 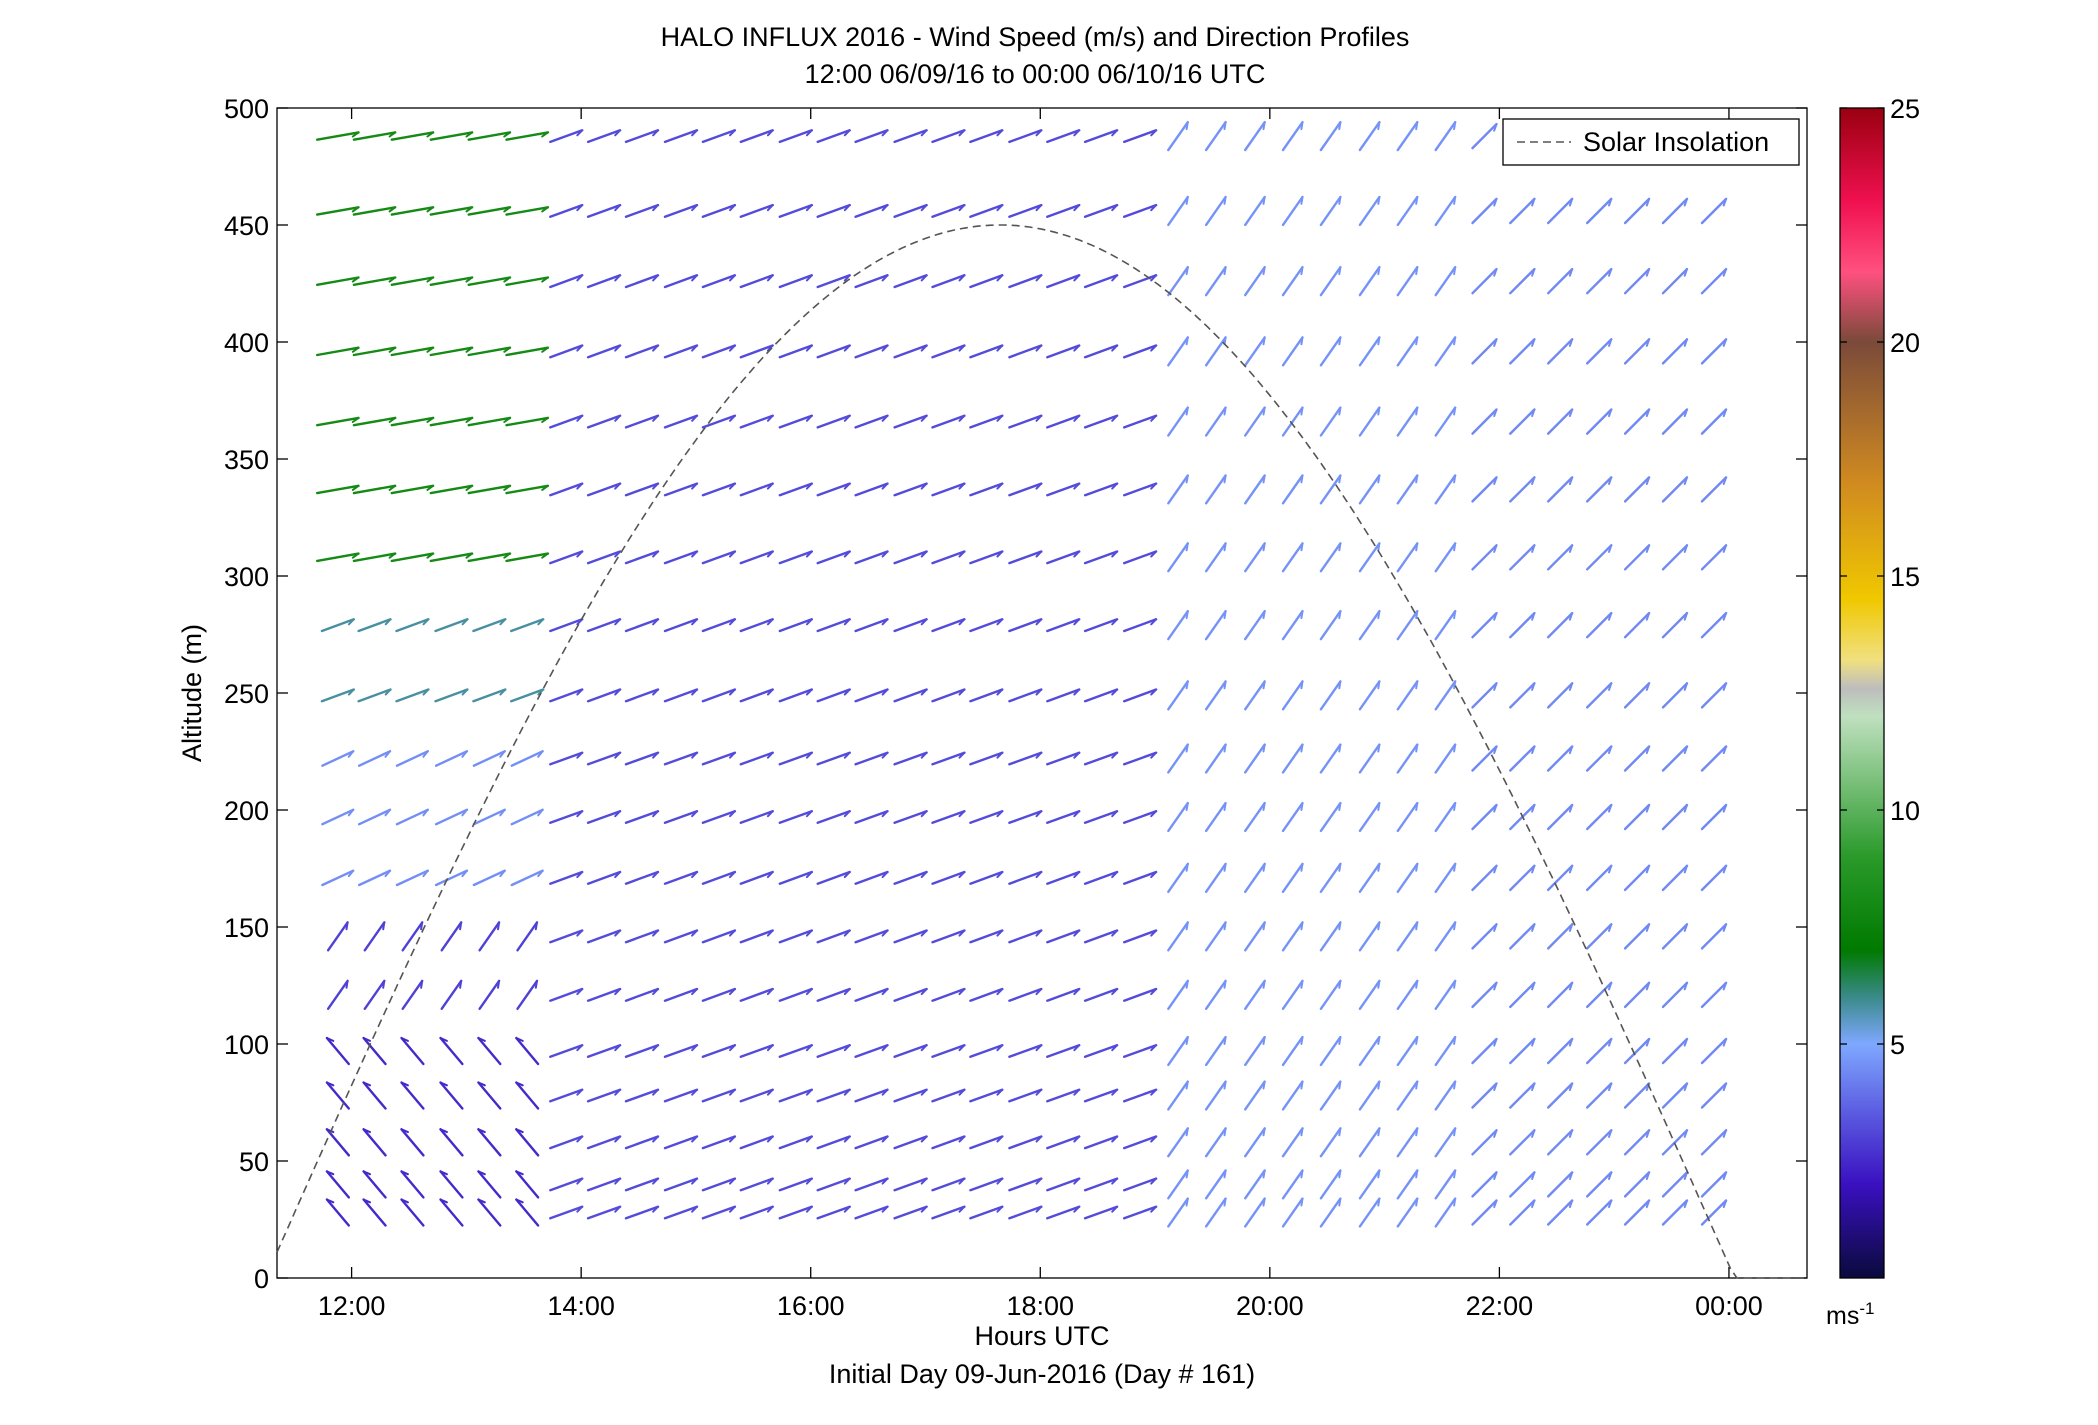 What do you see at coordinates (1905, 343) in the screenshot?
I see `colorbar-tick-label: 20` at bounding box center [1905, 343].